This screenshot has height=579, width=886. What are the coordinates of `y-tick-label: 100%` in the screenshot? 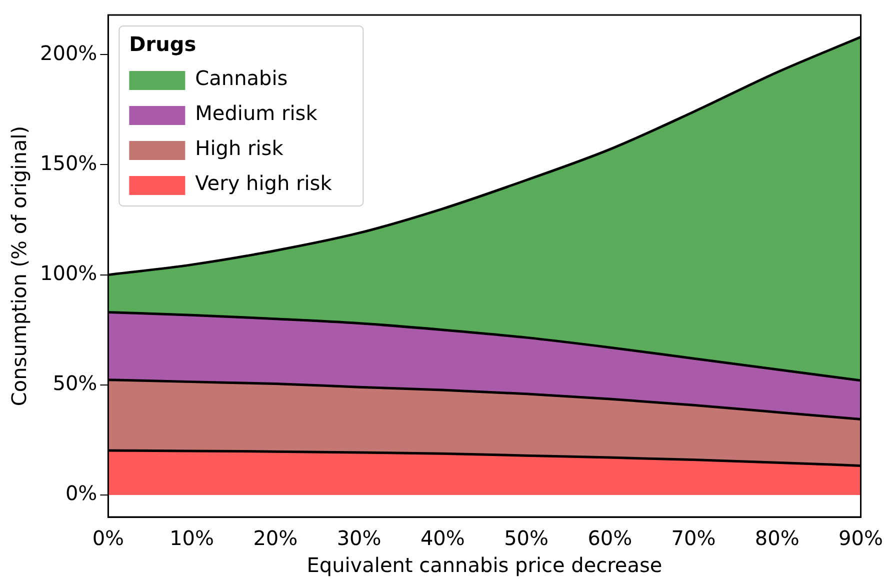 It's located at (69, 273).